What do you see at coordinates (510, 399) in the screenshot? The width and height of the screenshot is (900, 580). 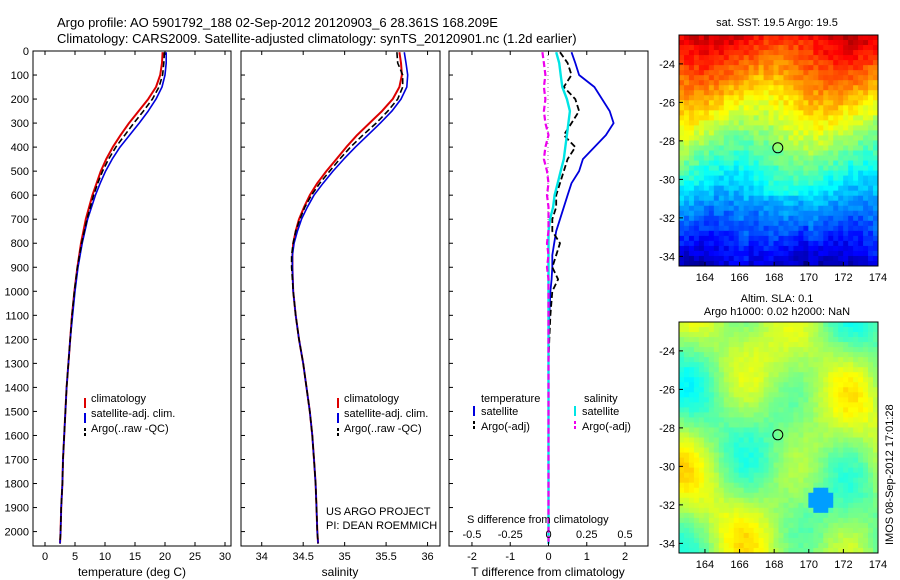 I see `legend-header-temperature: temperature` at bounding box center [510, 399].